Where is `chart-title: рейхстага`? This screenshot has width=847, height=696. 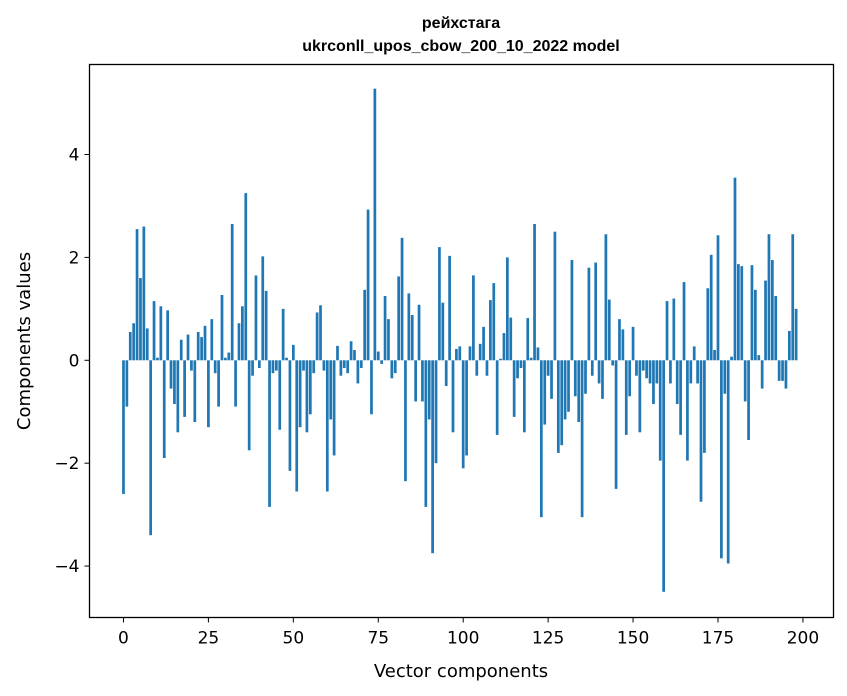 chart-title: рейхстага is located at coordinates (461, 23).